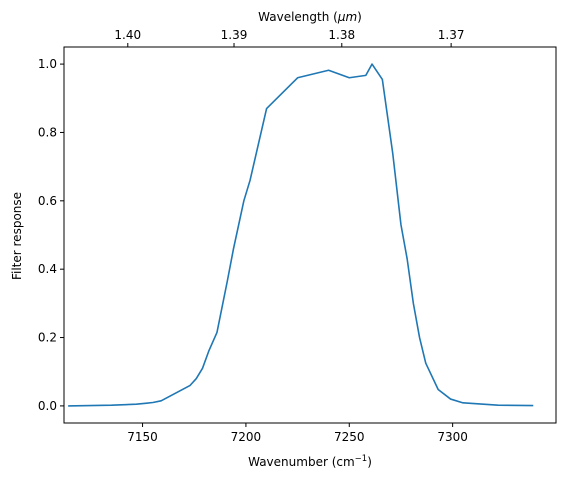 This screenshot has width=567, height=484. I want to click on y-axis-label: Filter response, so click(17, 236).